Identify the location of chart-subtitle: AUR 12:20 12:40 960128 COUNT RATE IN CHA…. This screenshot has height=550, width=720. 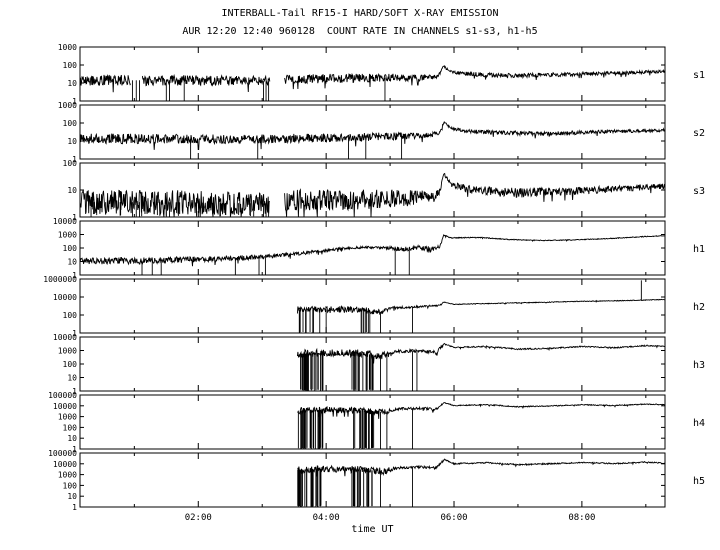
(360, 31).